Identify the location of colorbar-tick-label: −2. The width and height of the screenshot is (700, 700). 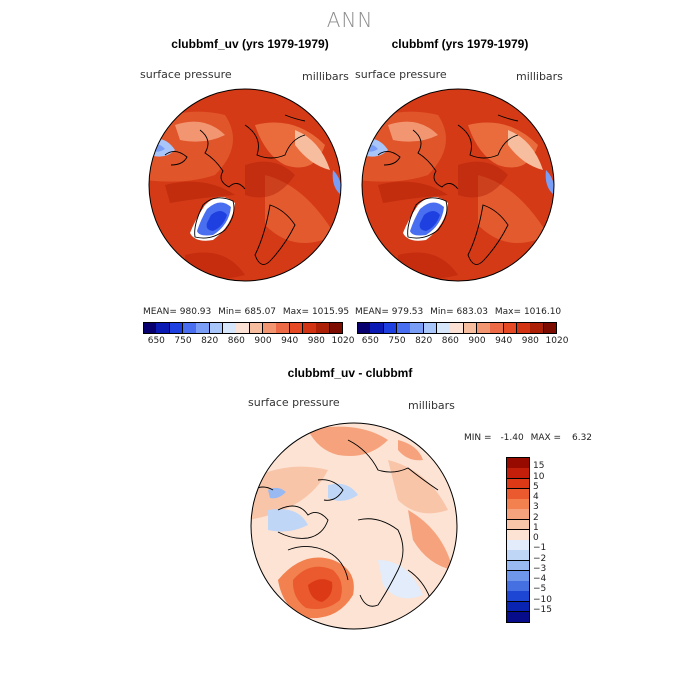
(540, 558).